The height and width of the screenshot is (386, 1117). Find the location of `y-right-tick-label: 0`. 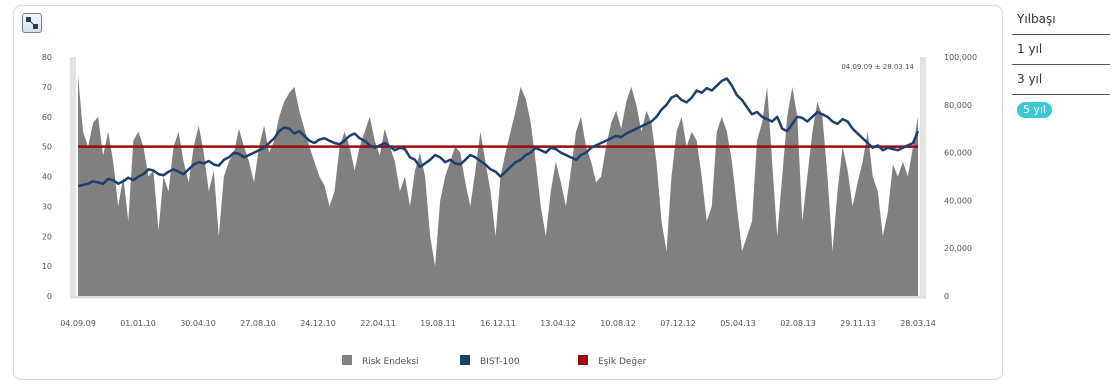

y-right-tick-label: 0 is located at coordinates (946, 296).